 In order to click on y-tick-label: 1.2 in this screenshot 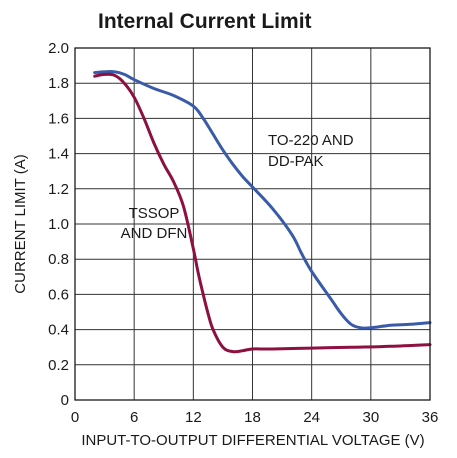, I will do `click(58, 189)`.